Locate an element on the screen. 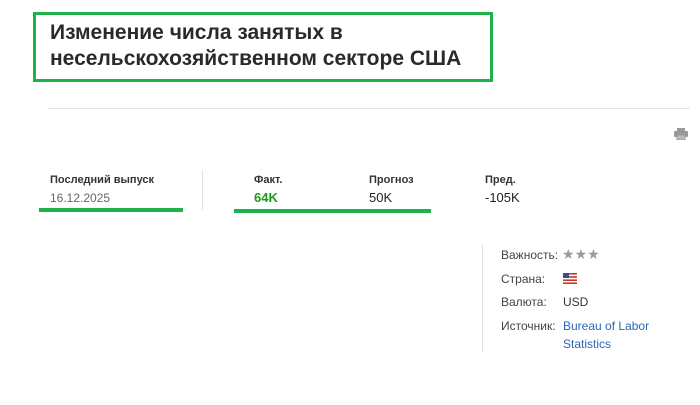 Image resolution: width=700 pixels, height=405 pixels. actual-value: 64K is located at coordinates (266, 197).